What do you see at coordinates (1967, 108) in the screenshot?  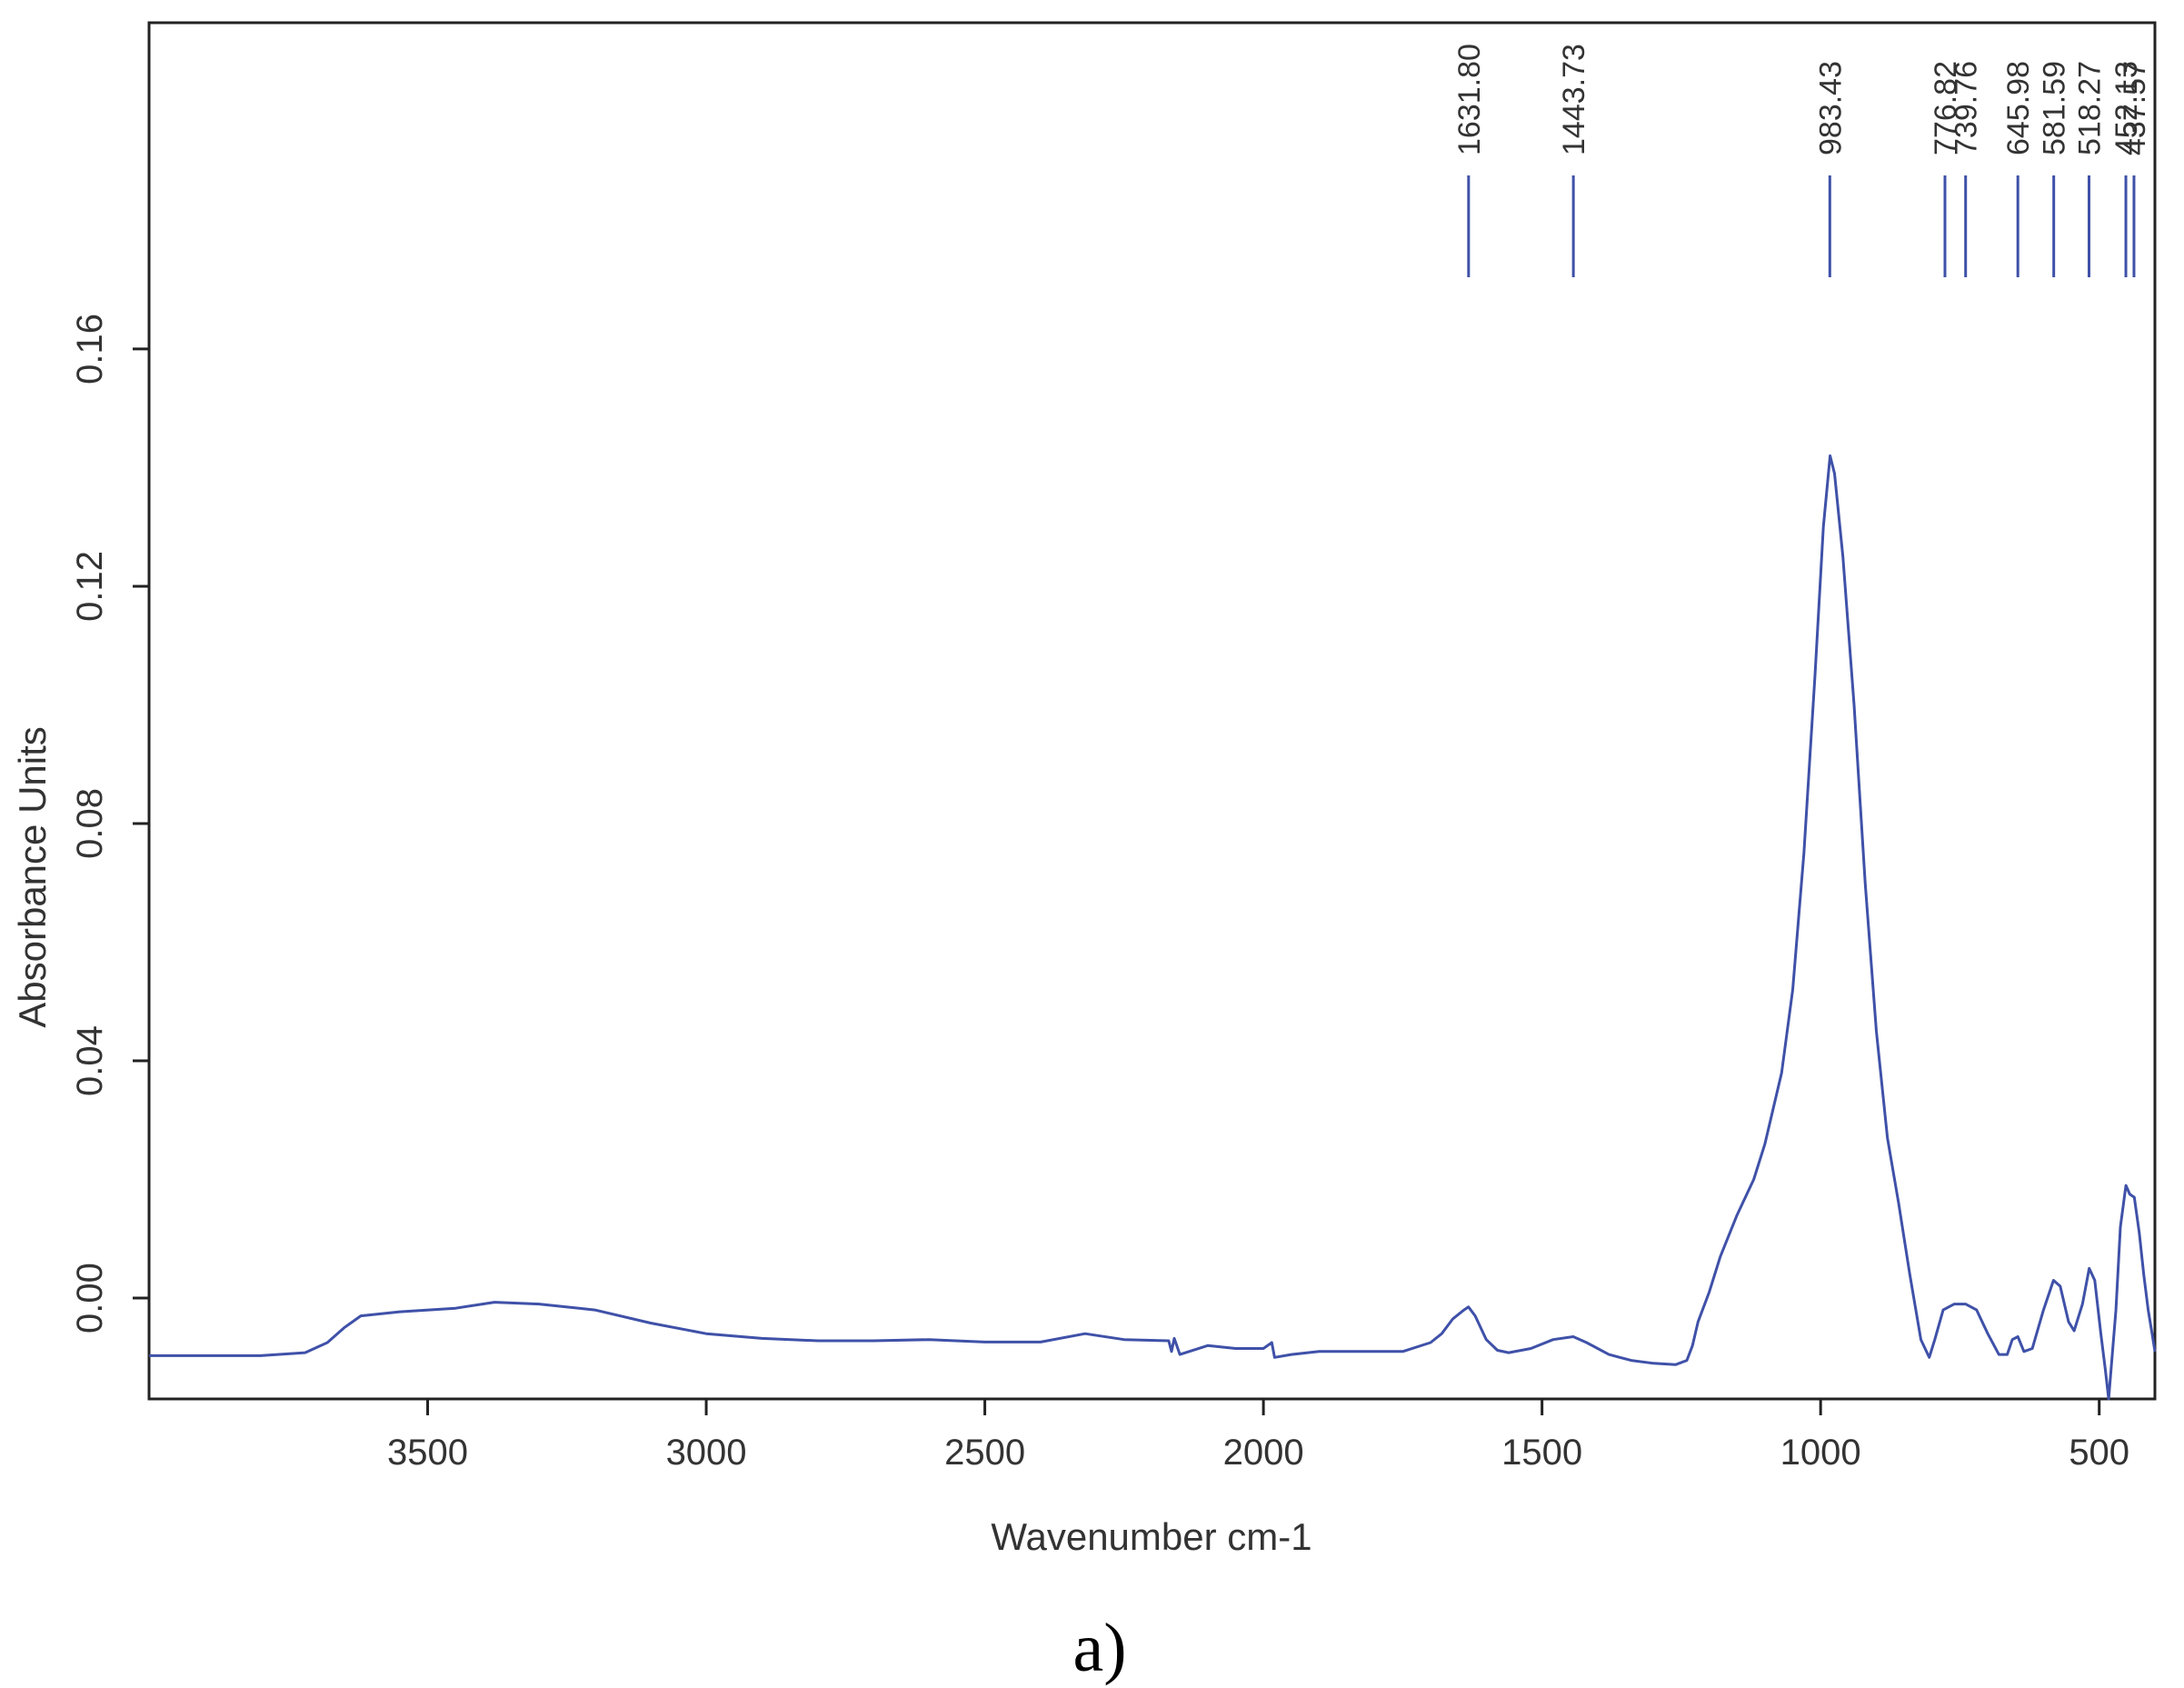 I see `peak-label: 739.76` at bounding box center [1967, 108].